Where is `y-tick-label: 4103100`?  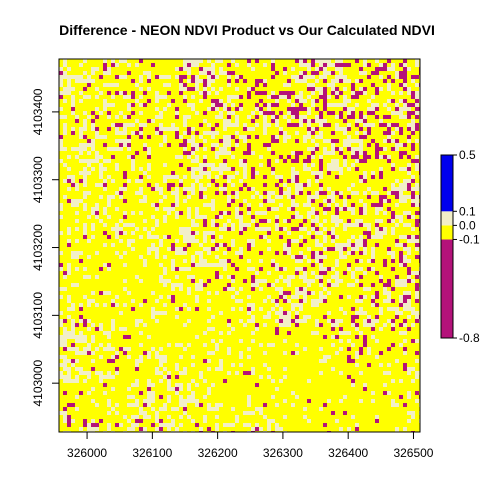
y-tick-label: 4103100 is located at coordinates (38, 315).